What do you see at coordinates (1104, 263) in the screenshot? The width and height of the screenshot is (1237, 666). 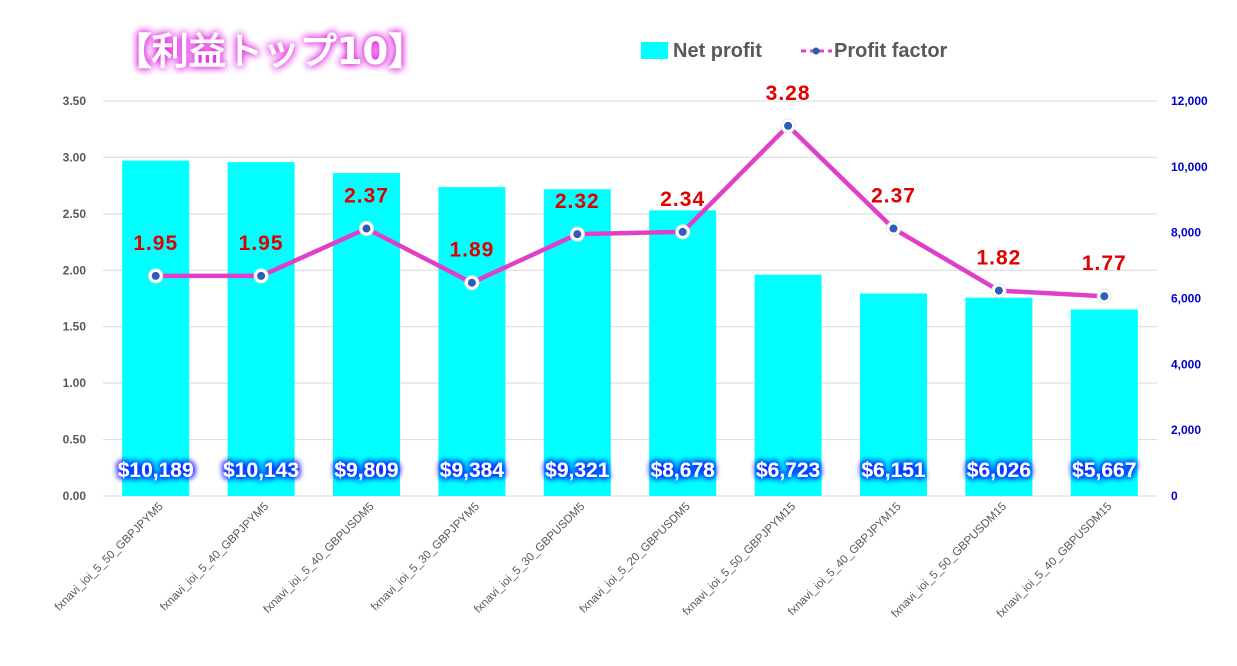 I see `profit-factor-label: 1.77` at bounding box center [1104, 263].